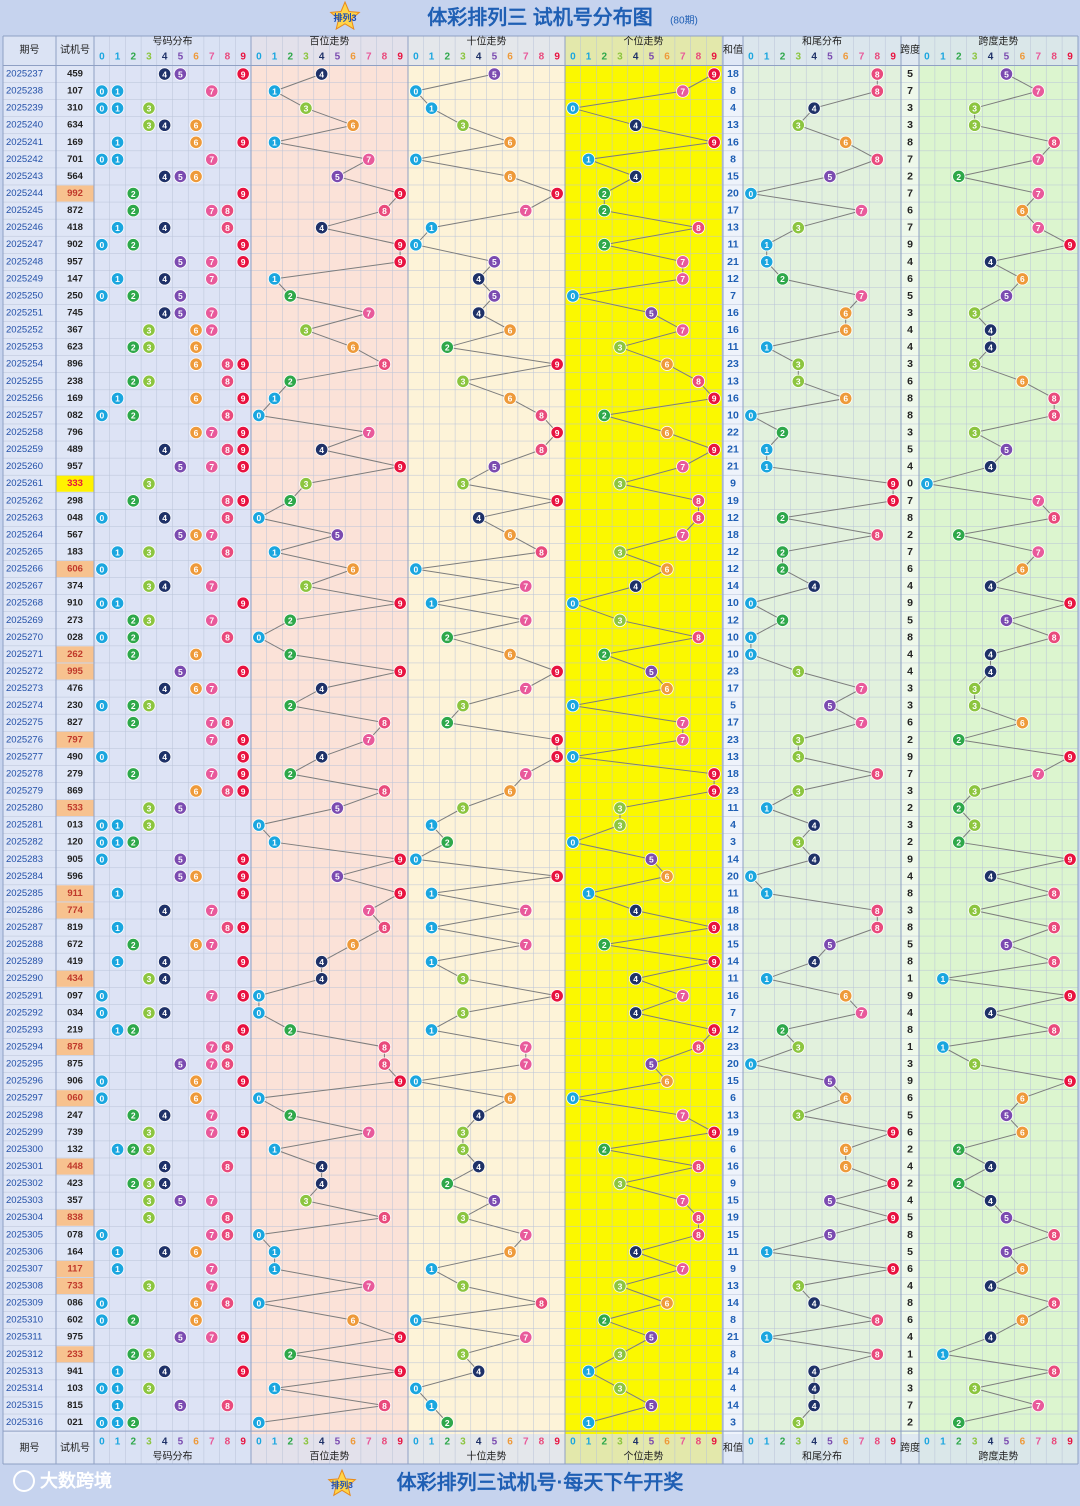  Describe the element at coordinates (75, 466) in the screenshot. I see `draw-cell: 957` at that location.